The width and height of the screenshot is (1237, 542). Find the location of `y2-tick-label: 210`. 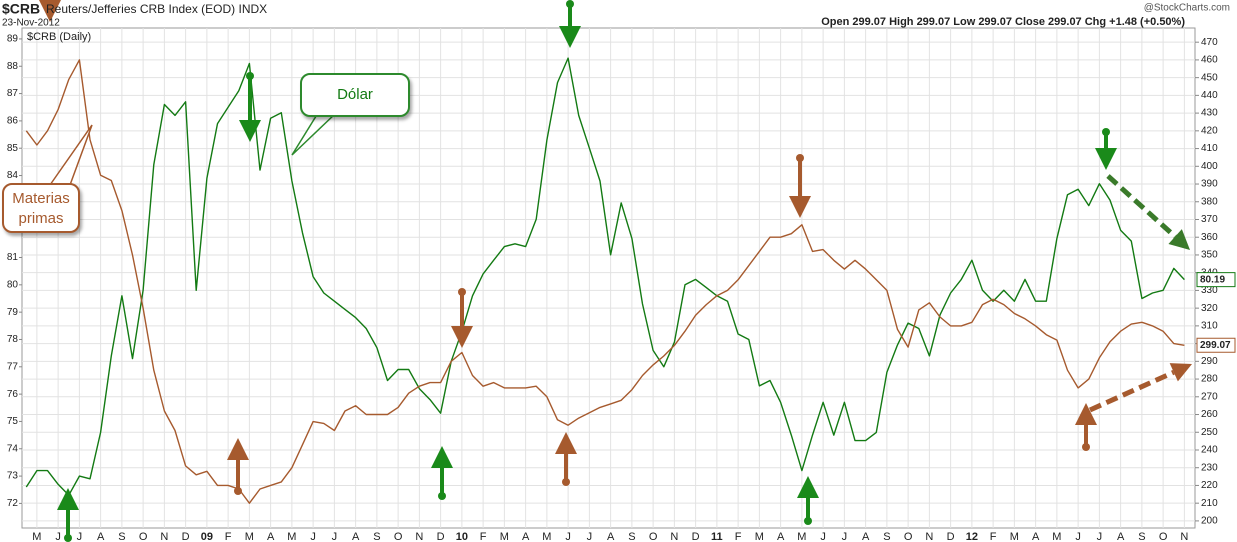

y2-tick-label: 210 is located at coordinates (1209, 503).